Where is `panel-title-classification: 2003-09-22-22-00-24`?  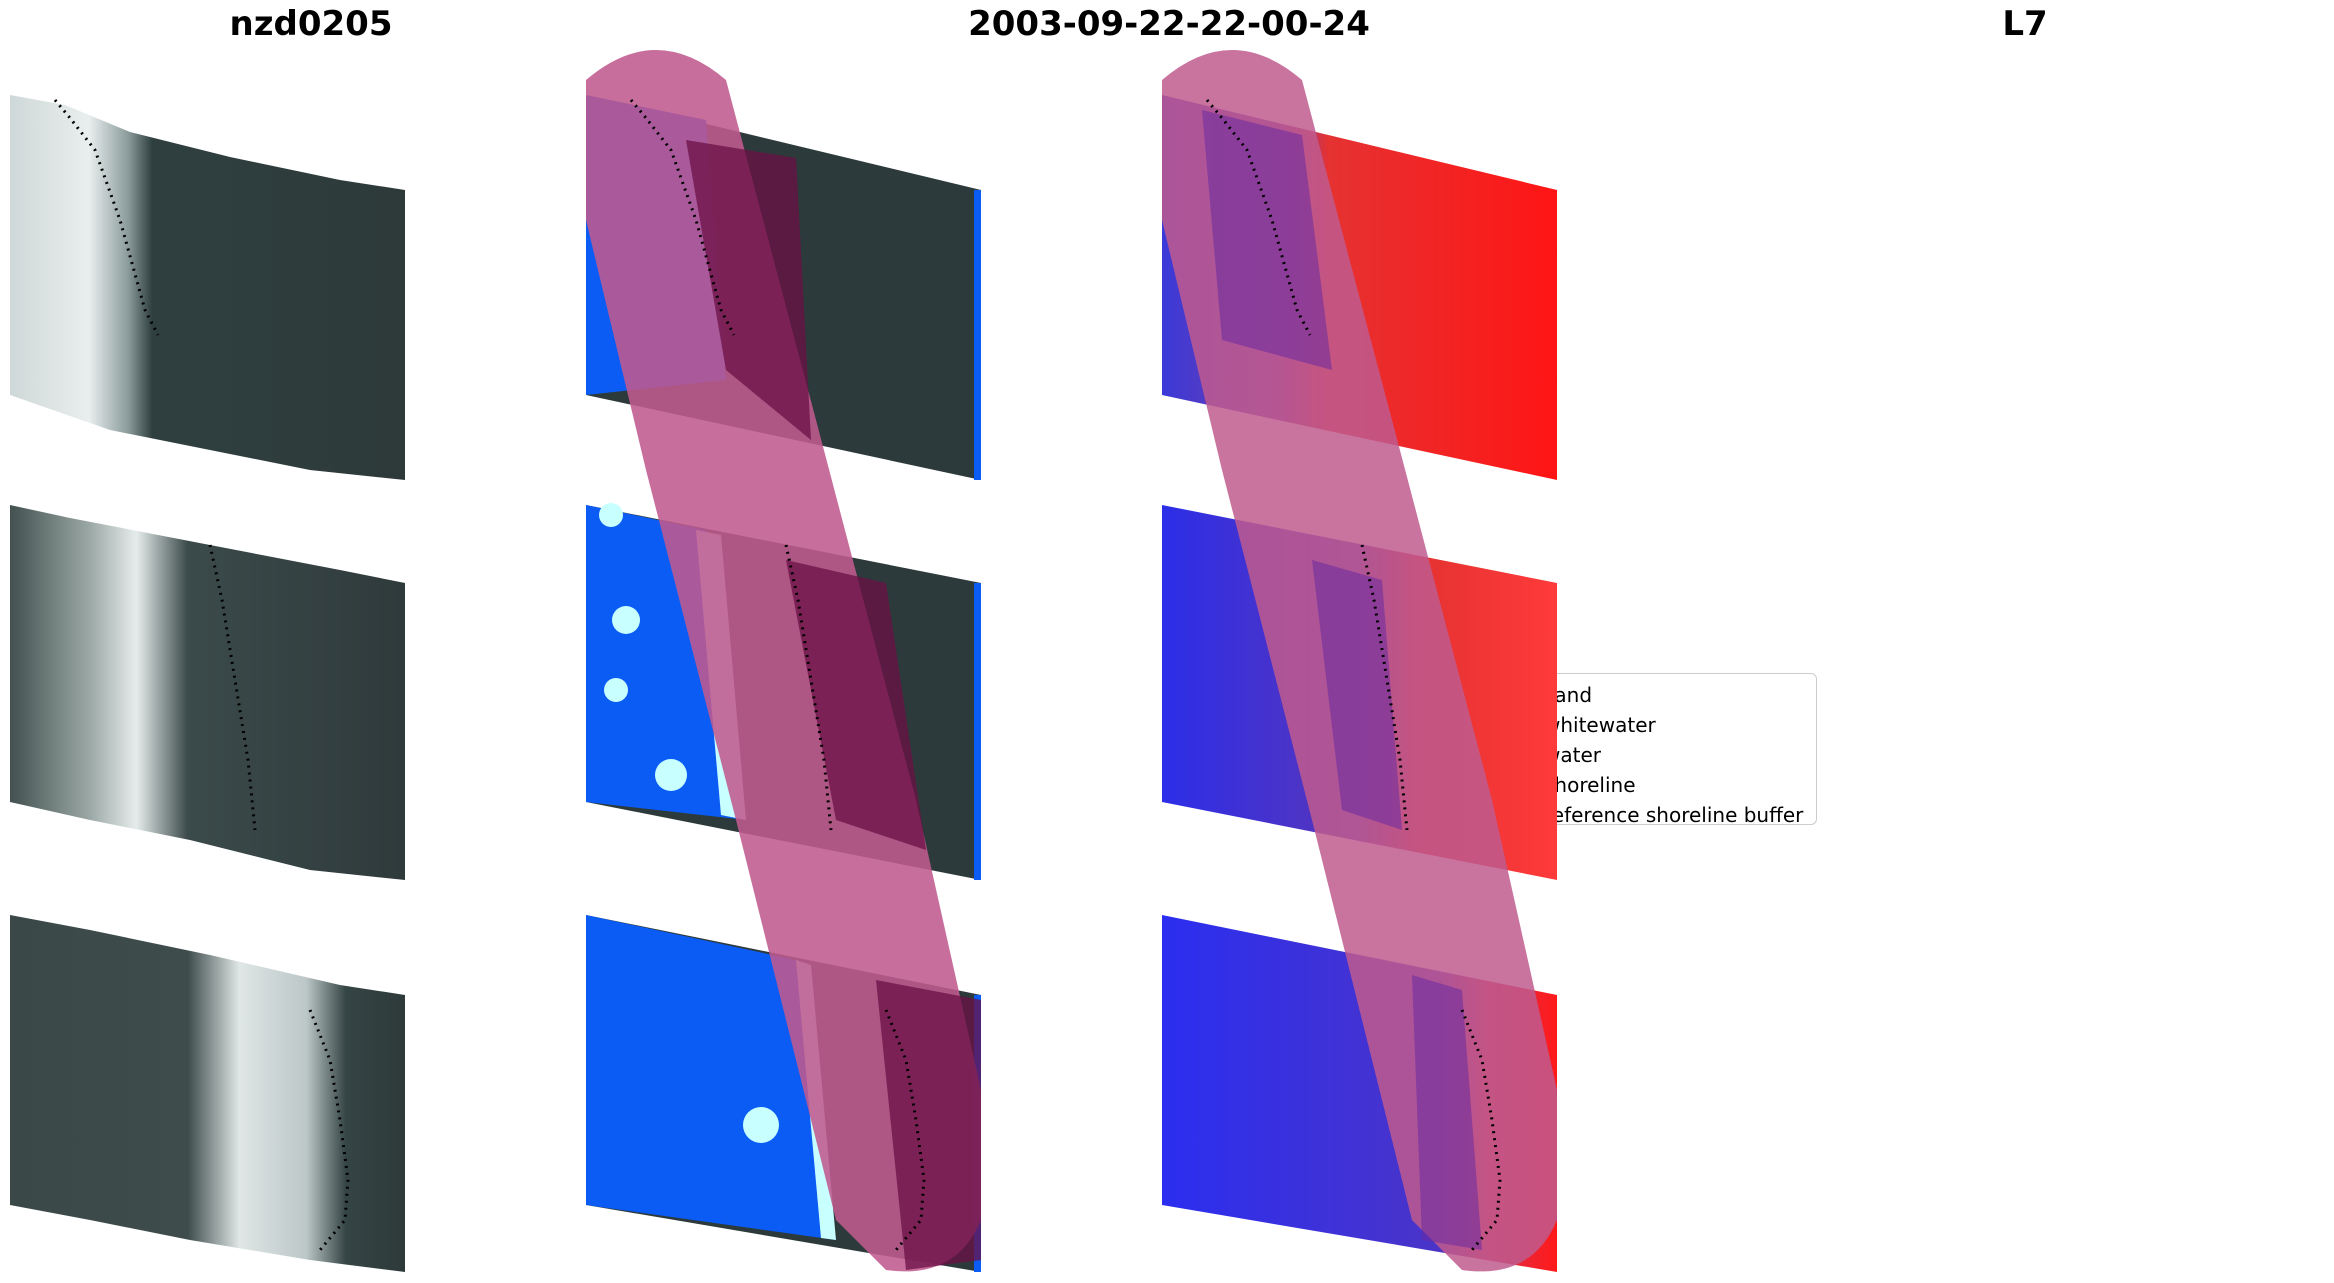
panel-title-classification: 2003-09-22-22-00-24 is located at coordinates (1169, 24).